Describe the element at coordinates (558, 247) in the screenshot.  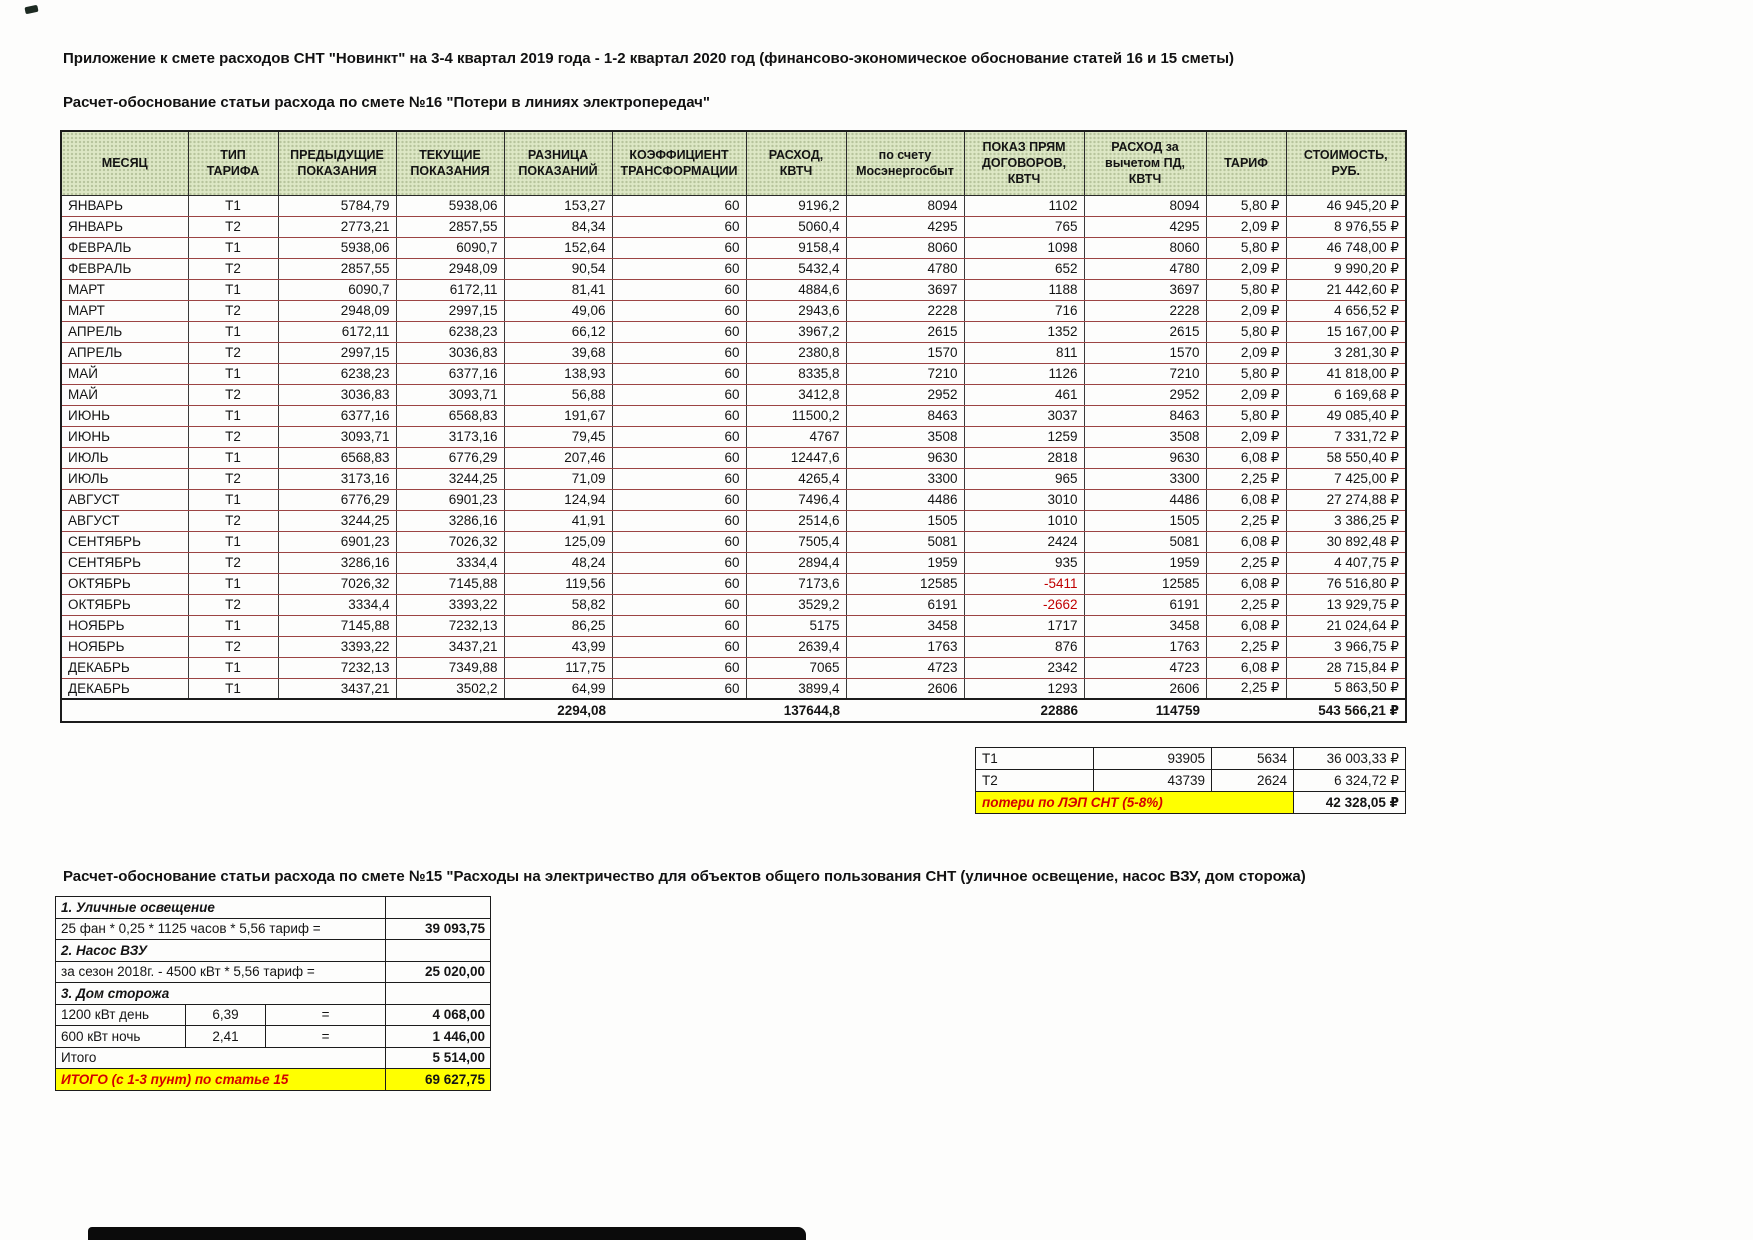
I see `cell: 152,64` at that location.